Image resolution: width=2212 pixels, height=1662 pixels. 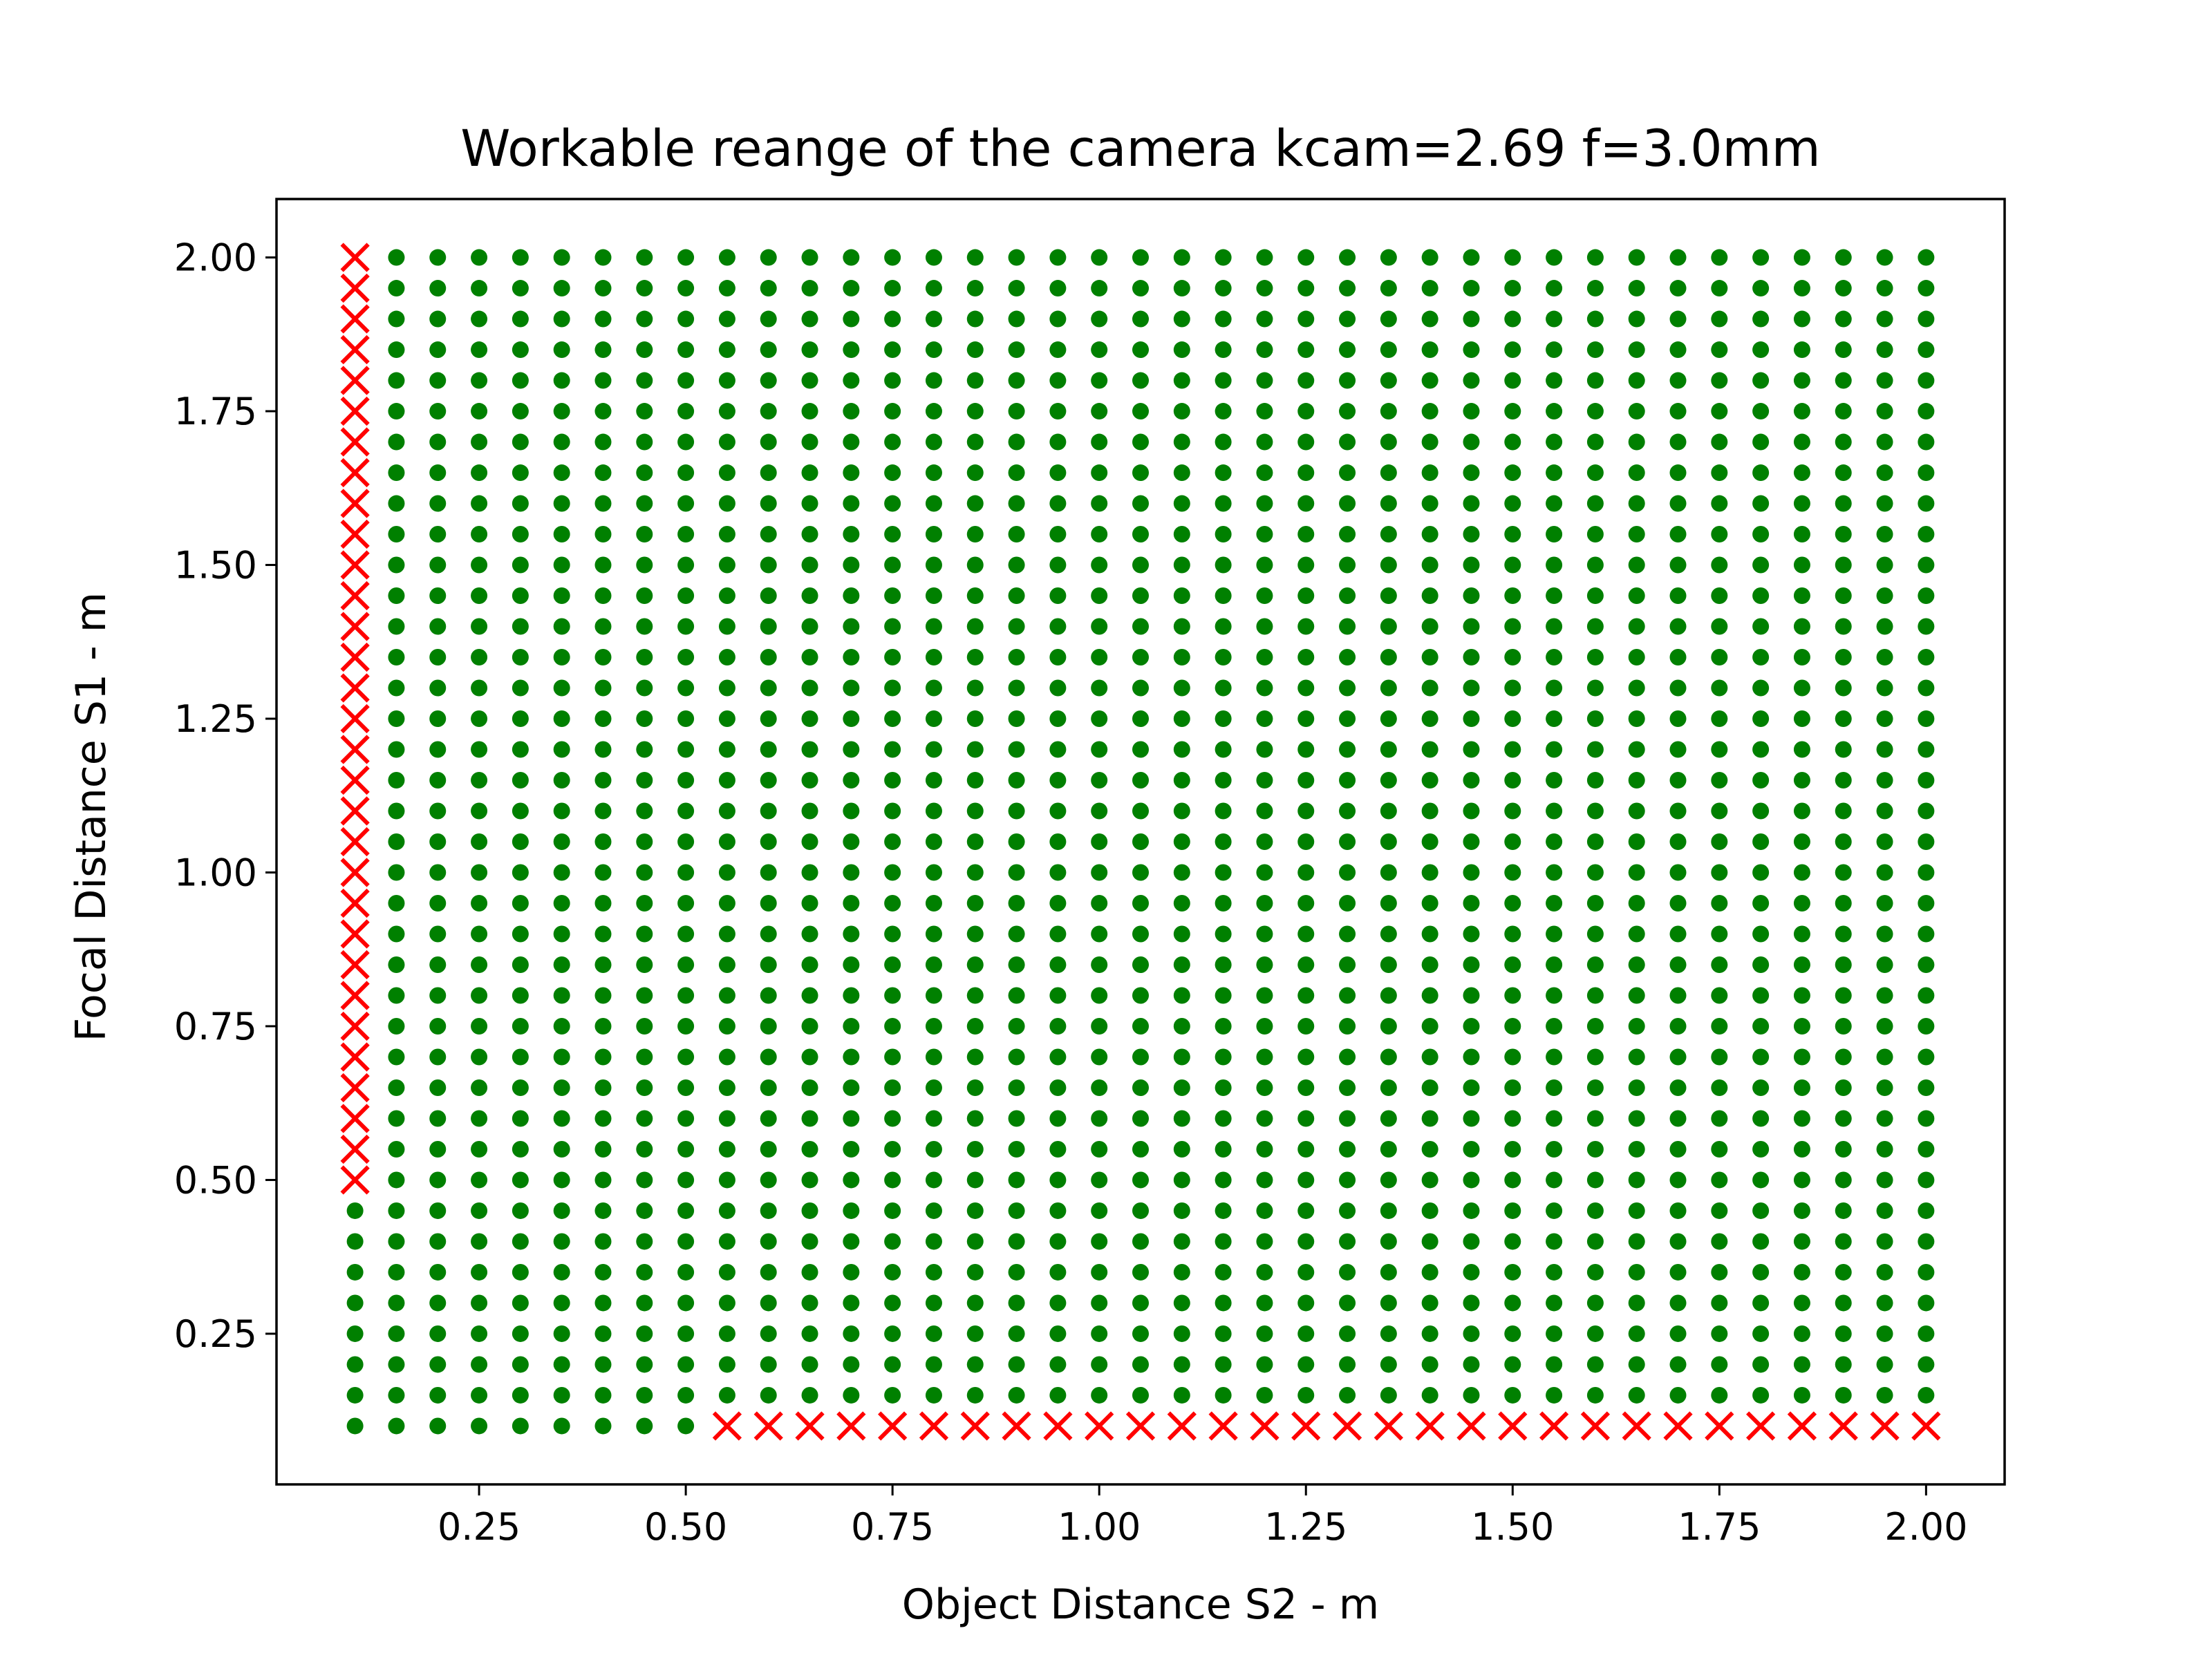 I want to click on x-axis-title: Object Distance S2 - m, so click(x=1140, y=1604).